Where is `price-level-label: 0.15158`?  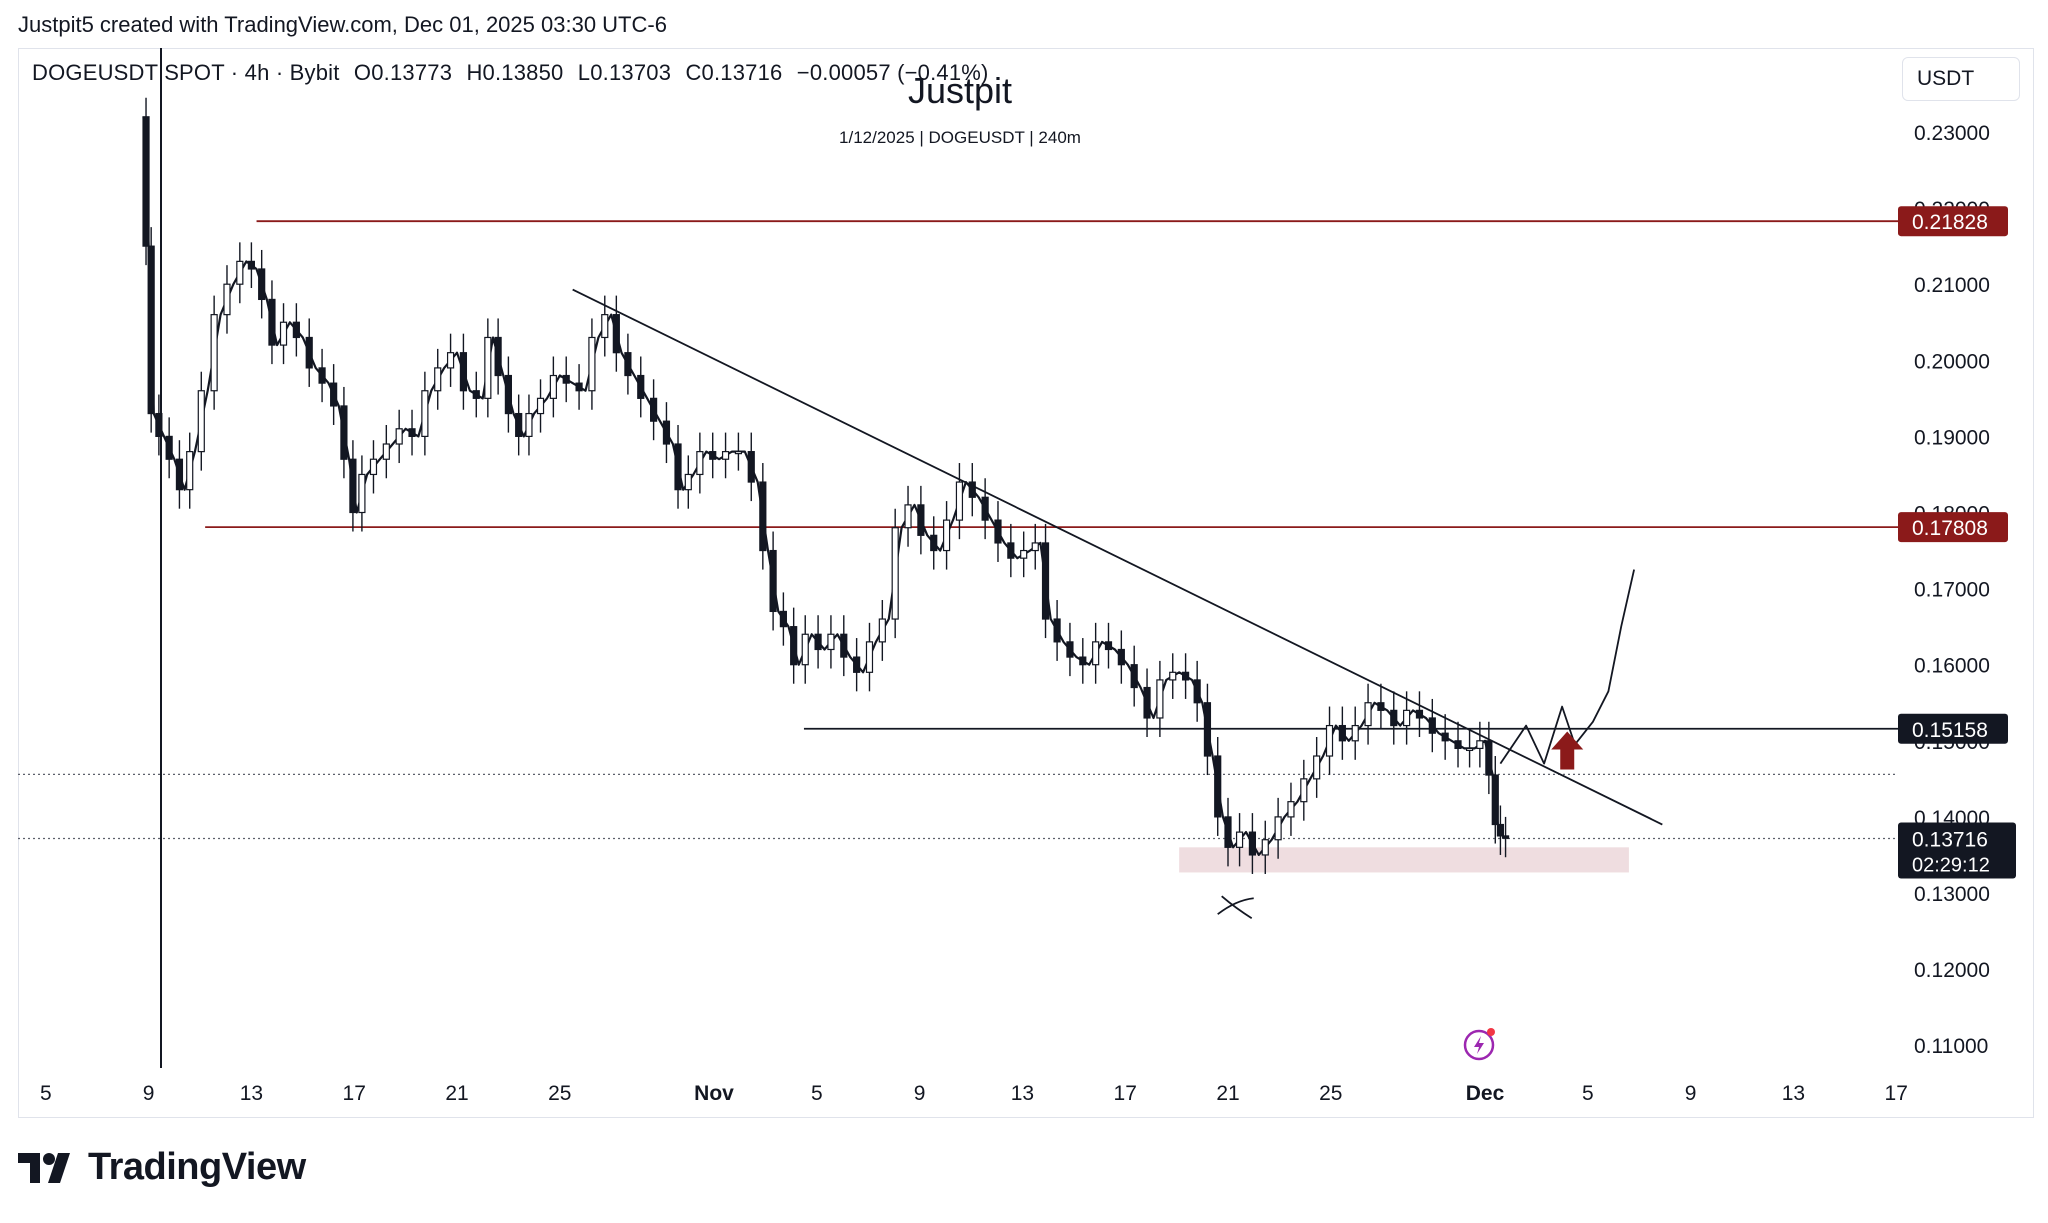
price-level-label: 0.15158 is located at coordinates (1950, 730).